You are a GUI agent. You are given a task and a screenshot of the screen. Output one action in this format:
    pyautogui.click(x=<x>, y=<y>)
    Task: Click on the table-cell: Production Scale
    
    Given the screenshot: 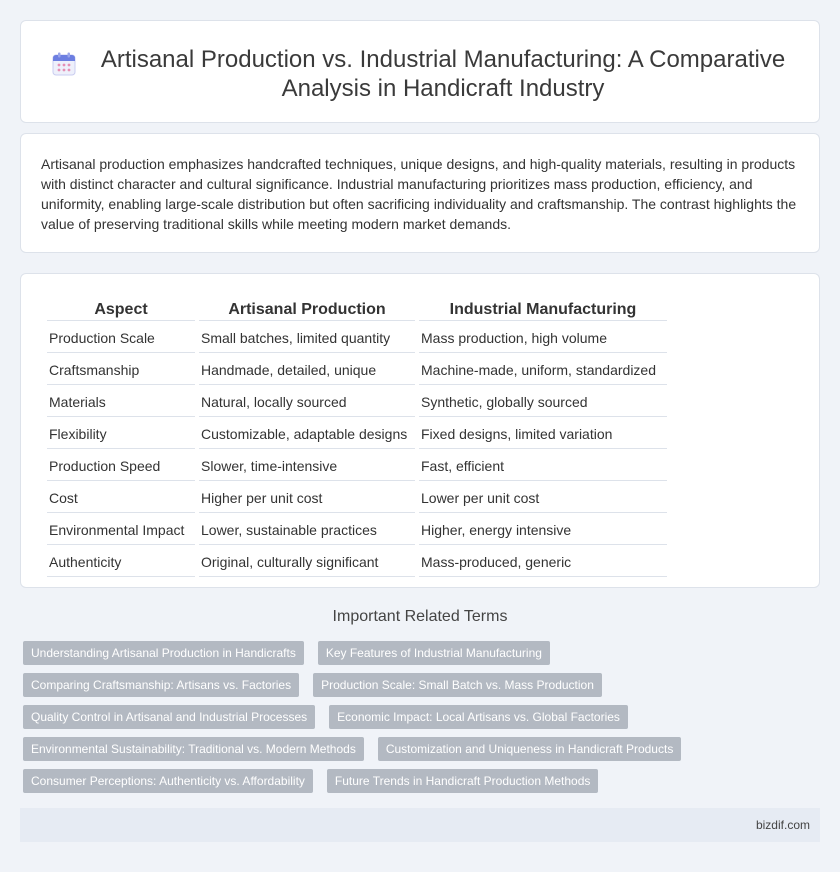 What is the action you would take?
    pyautogui.click(x=121, y=338)
    